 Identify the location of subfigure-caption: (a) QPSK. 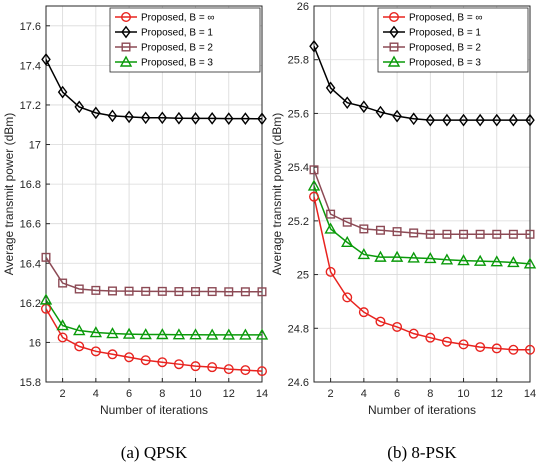
(154, 452).